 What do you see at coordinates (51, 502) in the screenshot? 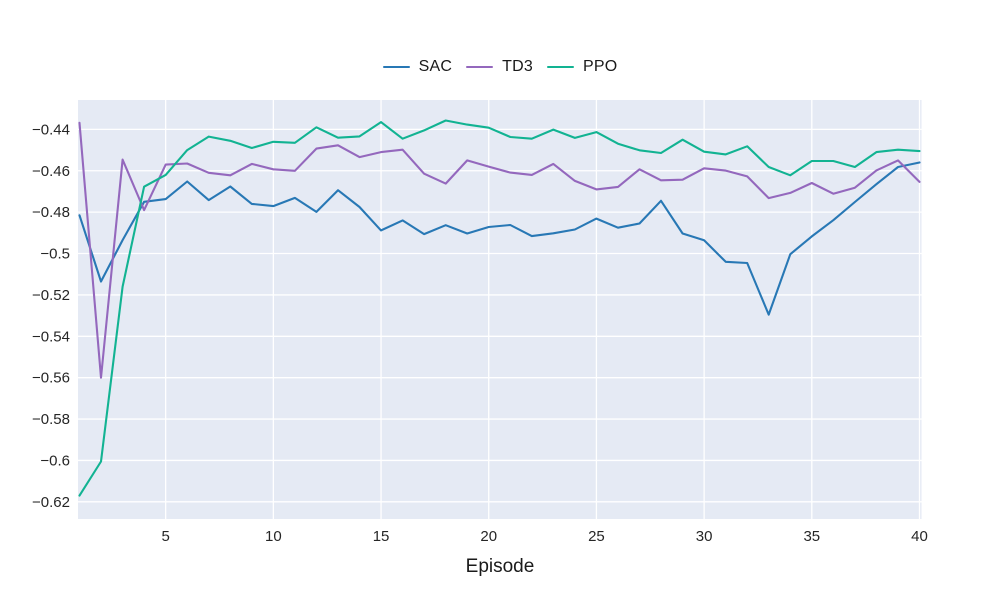
I see `y-tick-label-−0.62: −0.62` at bounding box center [51, 502].